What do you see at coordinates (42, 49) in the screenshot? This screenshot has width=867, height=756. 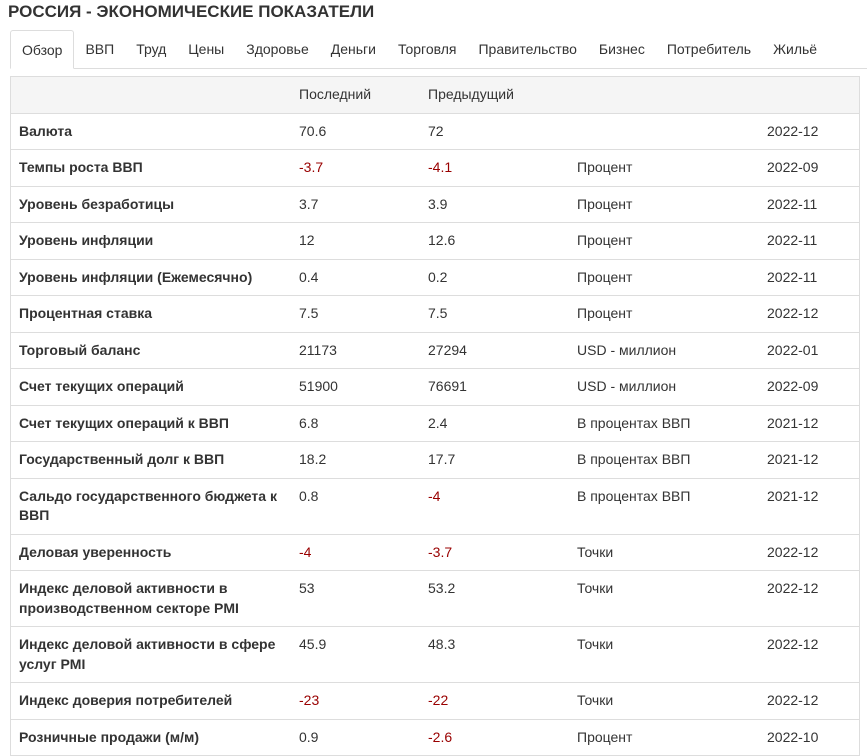 I see `tab: Обзор` at bounding box center [42, 49].